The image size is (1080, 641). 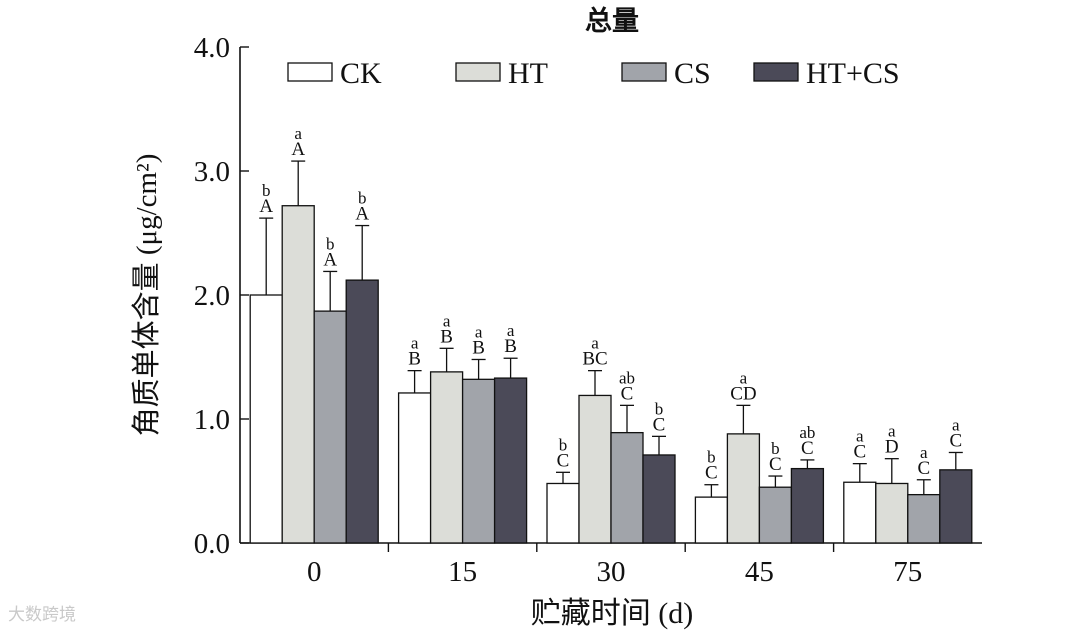 I want to click on y-axis-label: 角质单体含量 (μg/cm²), so click(x=146, y=295).